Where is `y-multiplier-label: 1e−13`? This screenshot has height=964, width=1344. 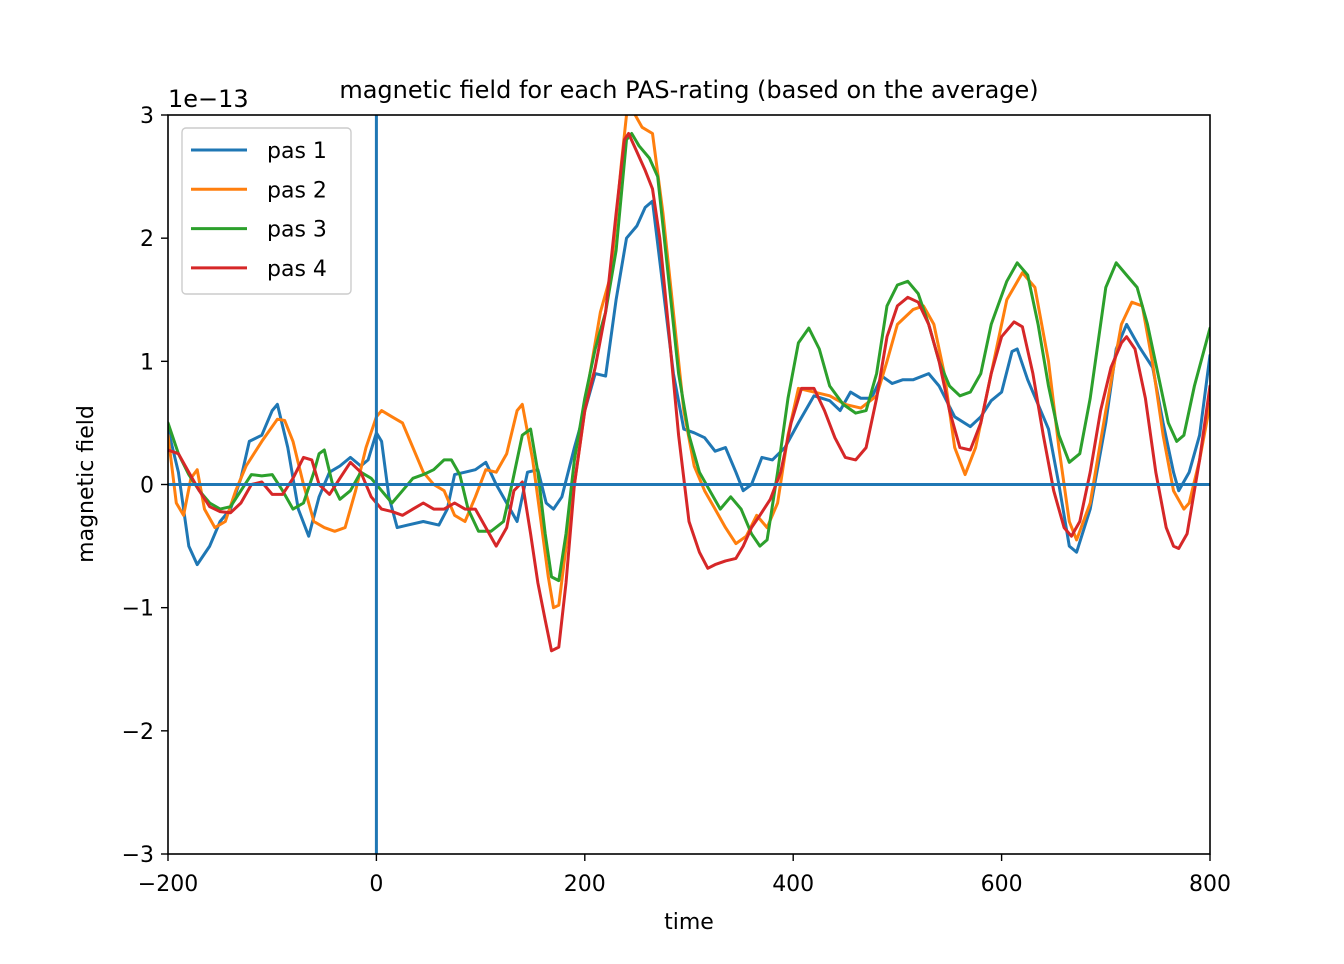
y-multiplier-label: 1e−13 is located at coordinates (208, 99).